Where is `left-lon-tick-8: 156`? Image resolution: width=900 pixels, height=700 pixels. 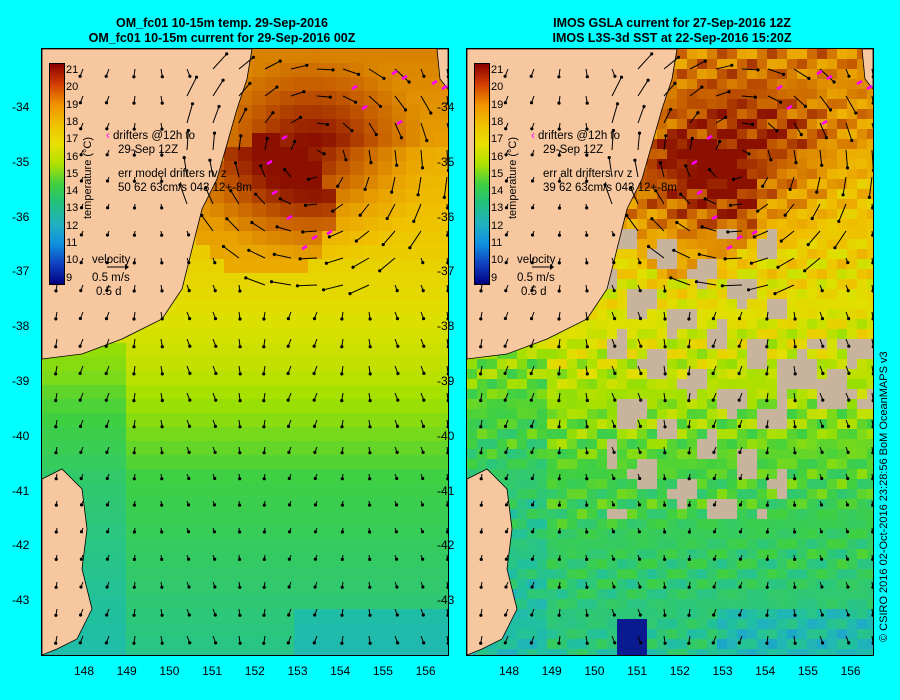
left-lon-tick-8: 156 is located at coordinates (425, 671).